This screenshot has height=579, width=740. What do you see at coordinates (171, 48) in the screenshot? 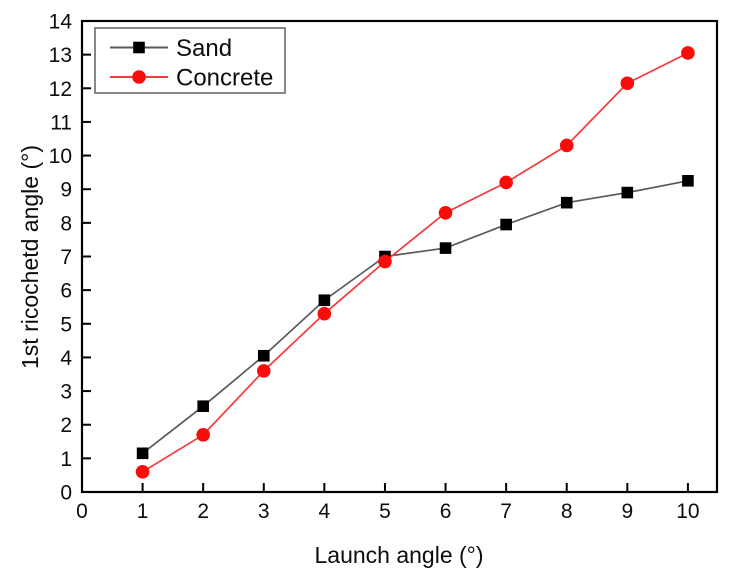
I see `legend-entry-sand: Sand` at bounding box center [171, 48].